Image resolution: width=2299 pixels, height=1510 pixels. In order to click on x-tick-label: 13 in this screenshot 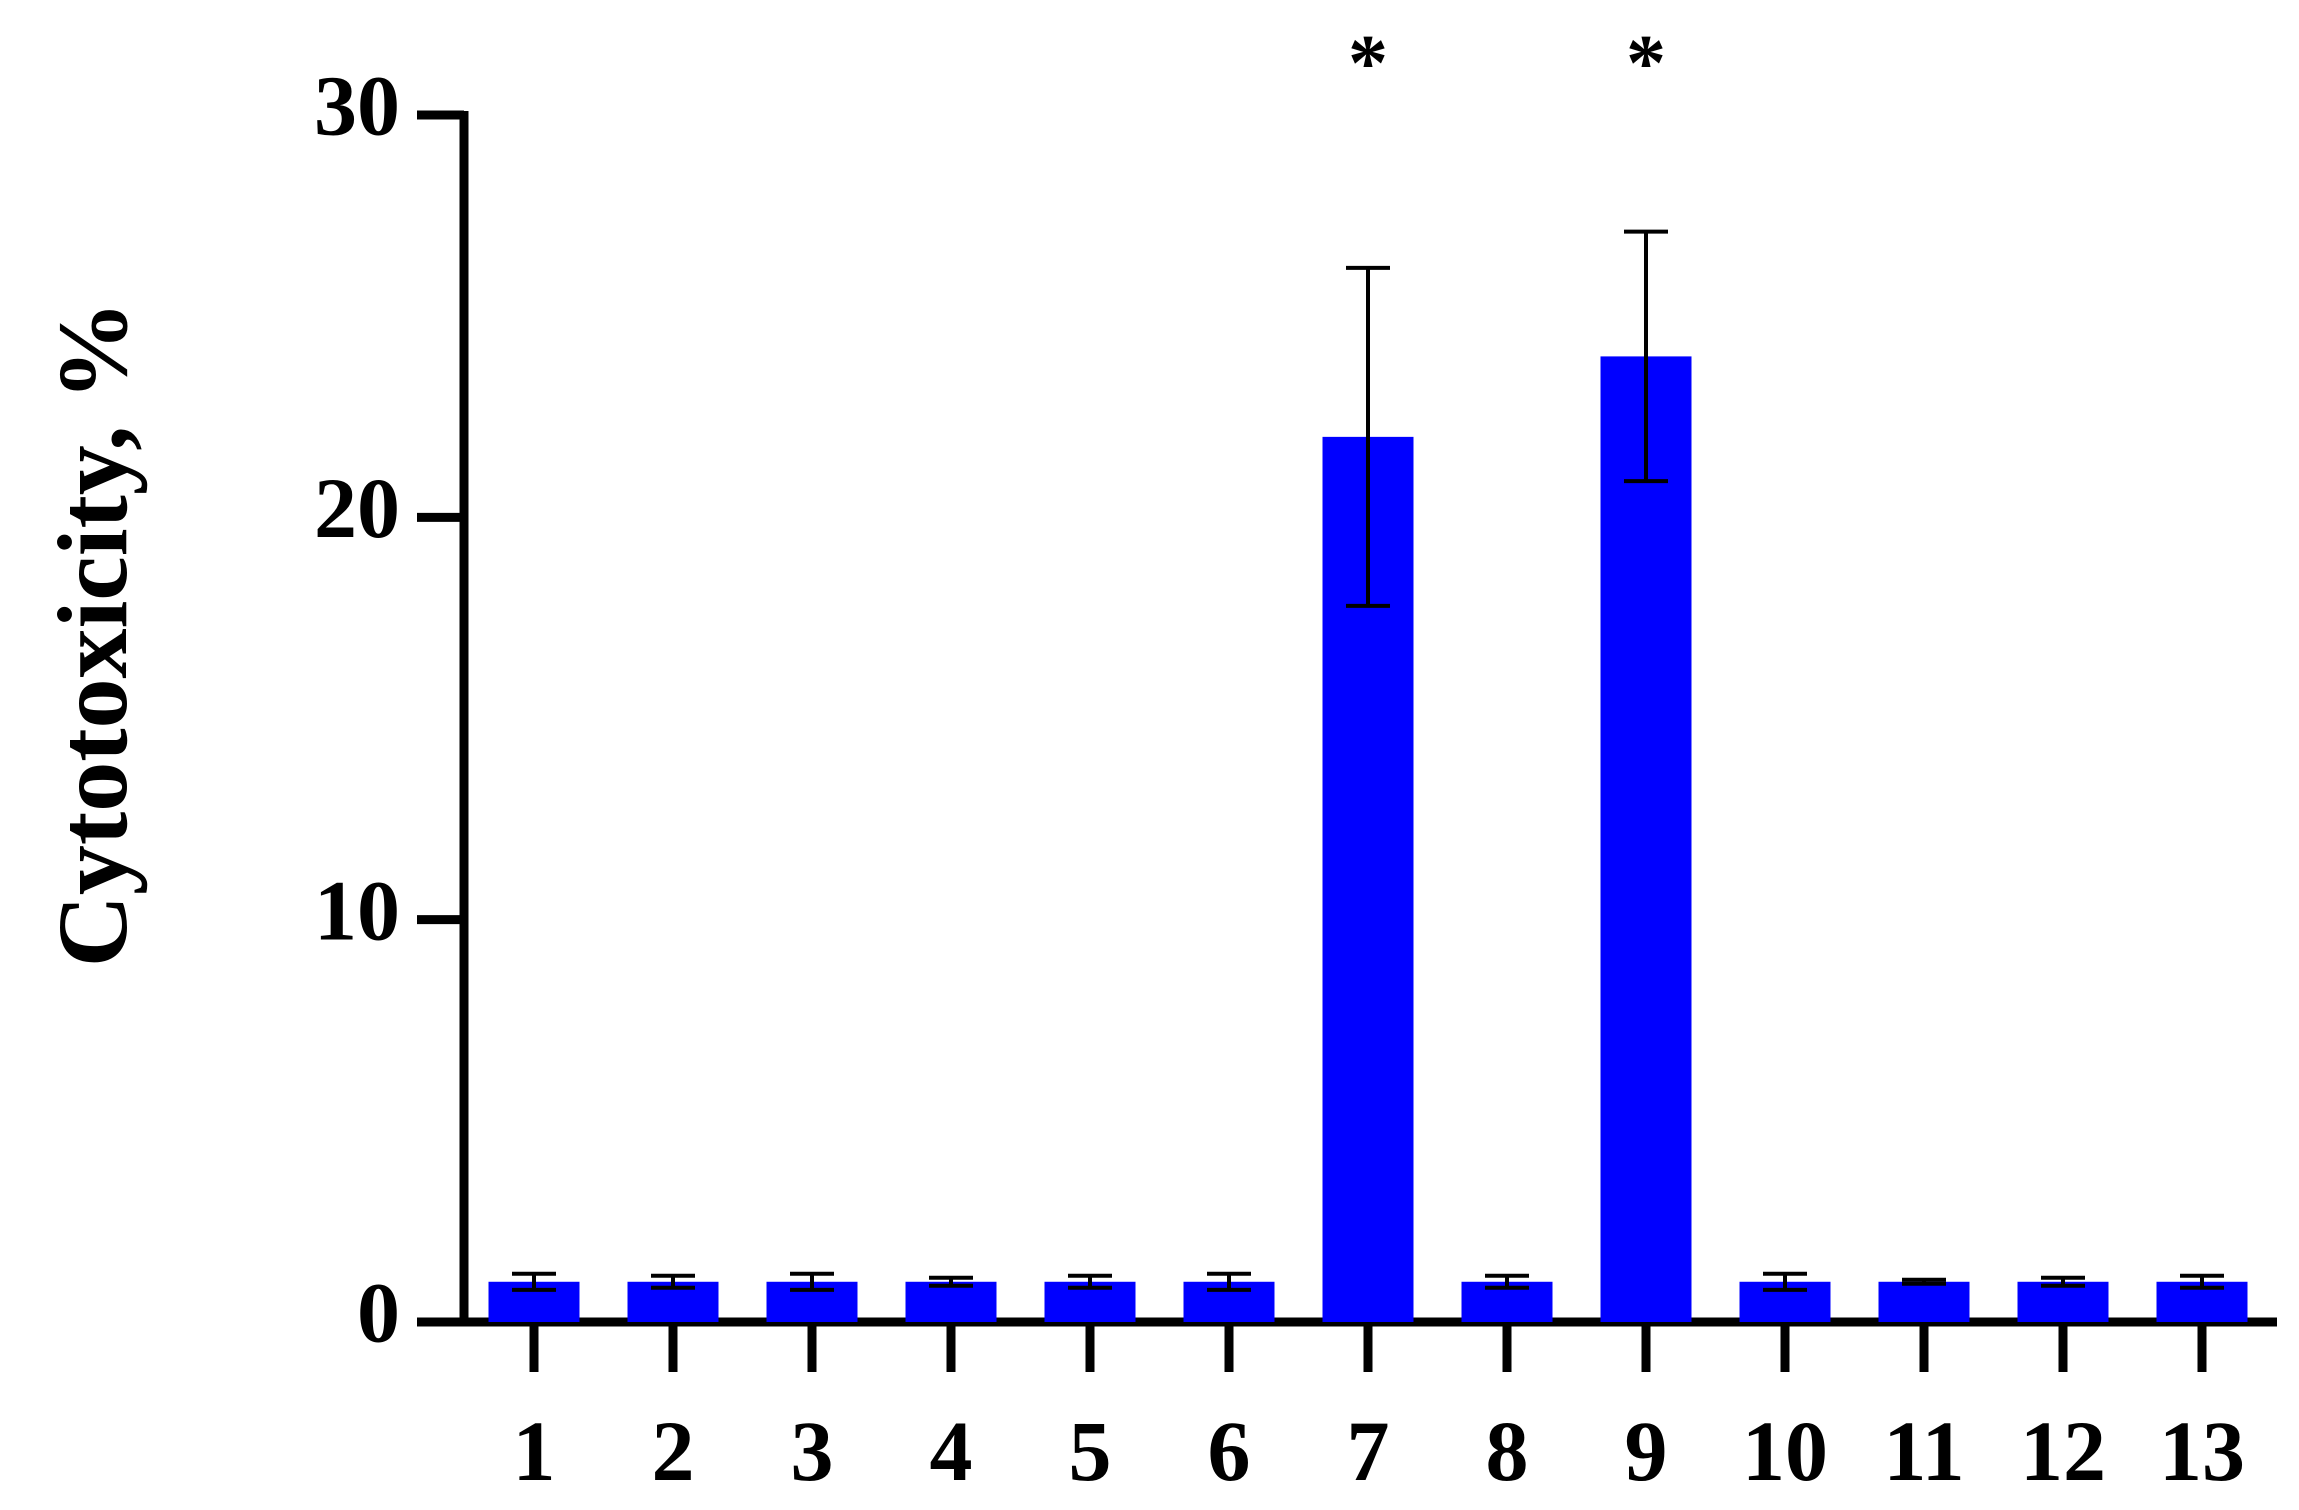, I will do `click(2202, 1451)`.